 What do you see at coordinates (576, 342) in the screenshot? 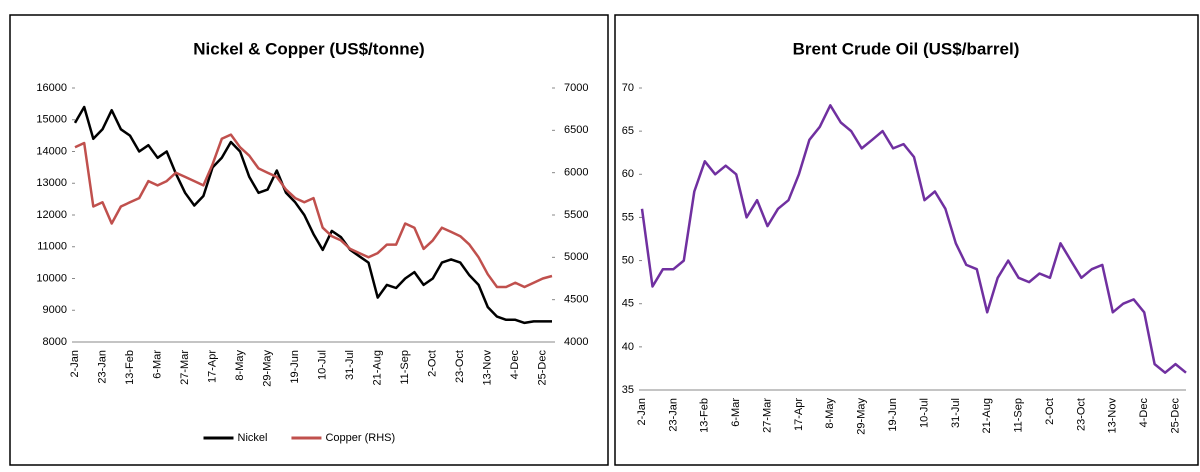
I see `y2ticks-tick-label: 4000` at bounding box center [576, 342].